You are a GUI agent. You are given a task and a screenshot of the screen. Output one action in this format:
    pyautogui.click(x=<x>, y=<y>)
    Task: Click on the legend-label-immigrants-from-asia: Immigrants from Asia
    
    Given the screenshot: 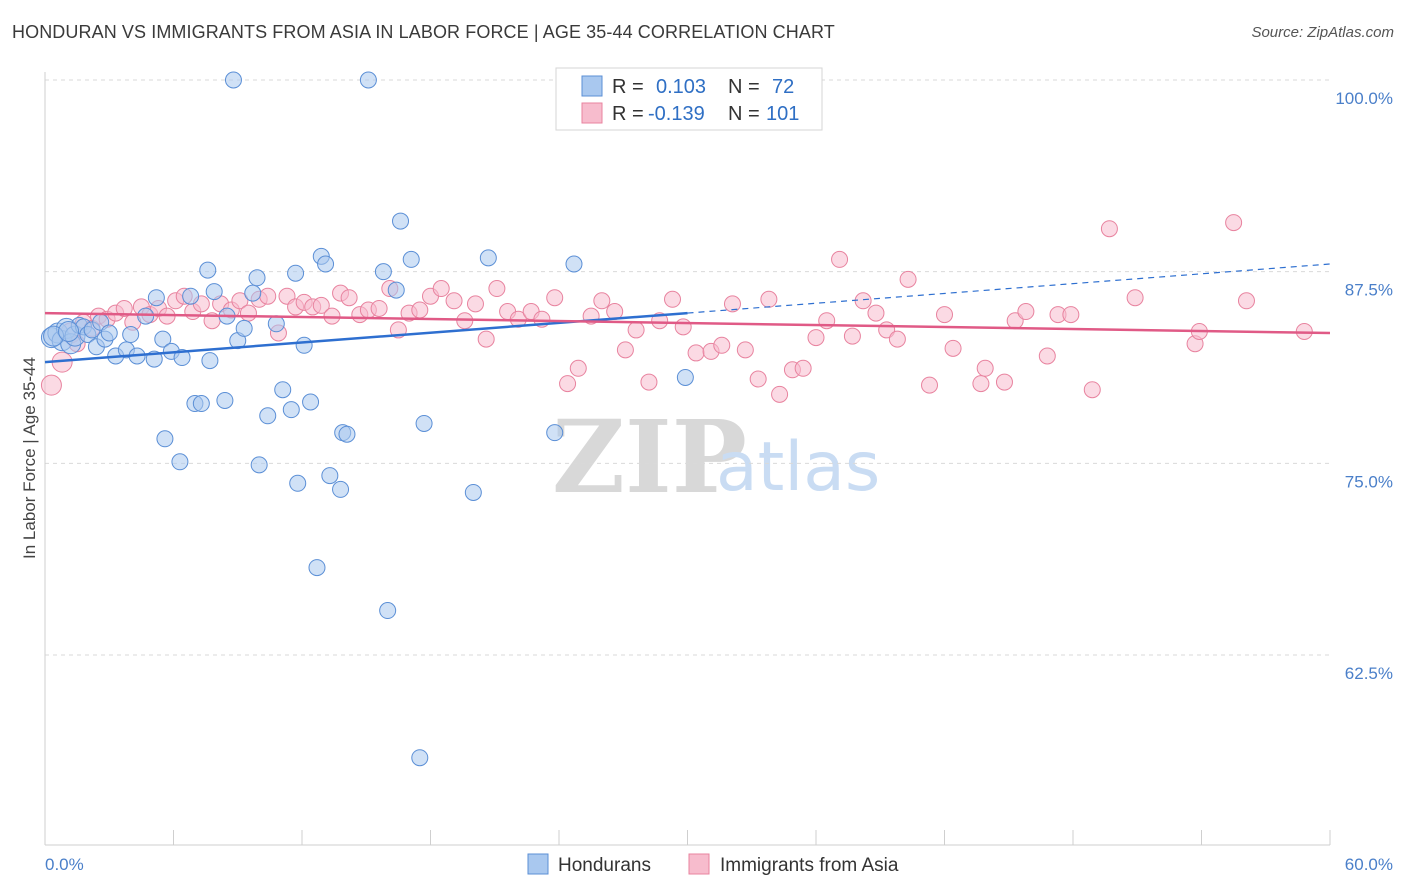 What is the action you would take?
    pyautogui.click(x=809, y=865)
    